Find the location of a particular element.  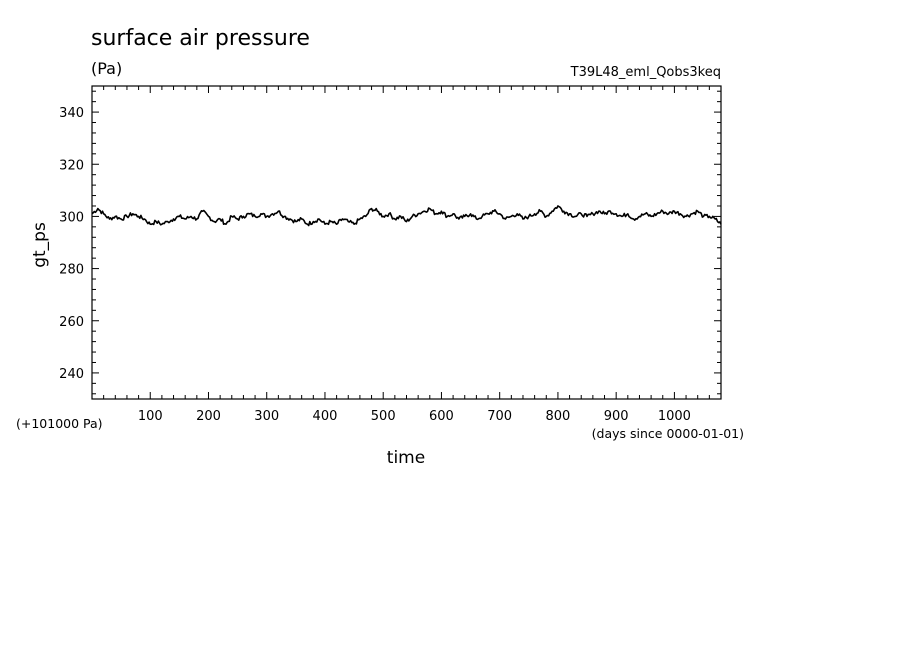

x-tick-label: 300 is located at coordinates (266, 416).